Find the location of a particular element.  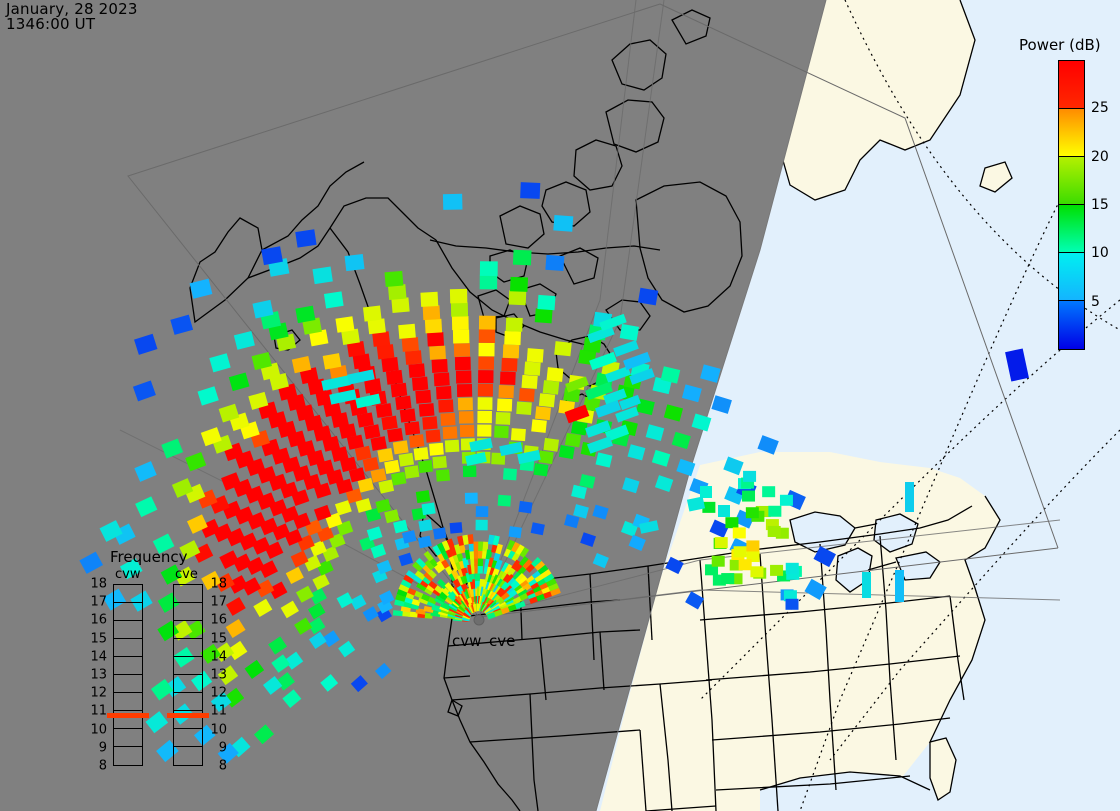

radar-site-marker is located at coordinates (479, 620).